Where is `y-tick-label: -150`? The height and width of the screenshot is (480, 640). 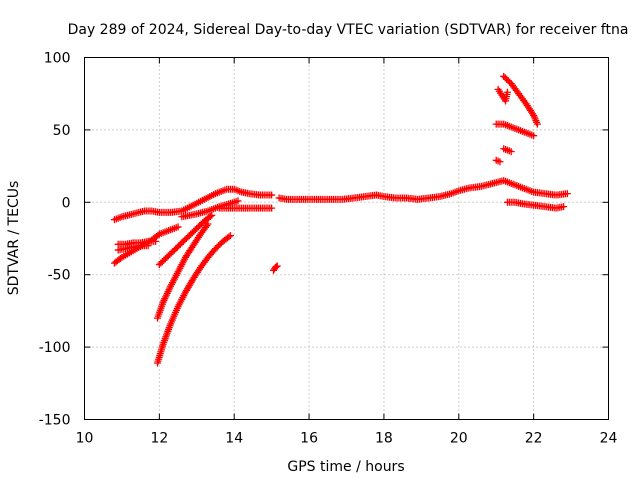 y-tick-label: -150 is located at coordinates (55, 421).